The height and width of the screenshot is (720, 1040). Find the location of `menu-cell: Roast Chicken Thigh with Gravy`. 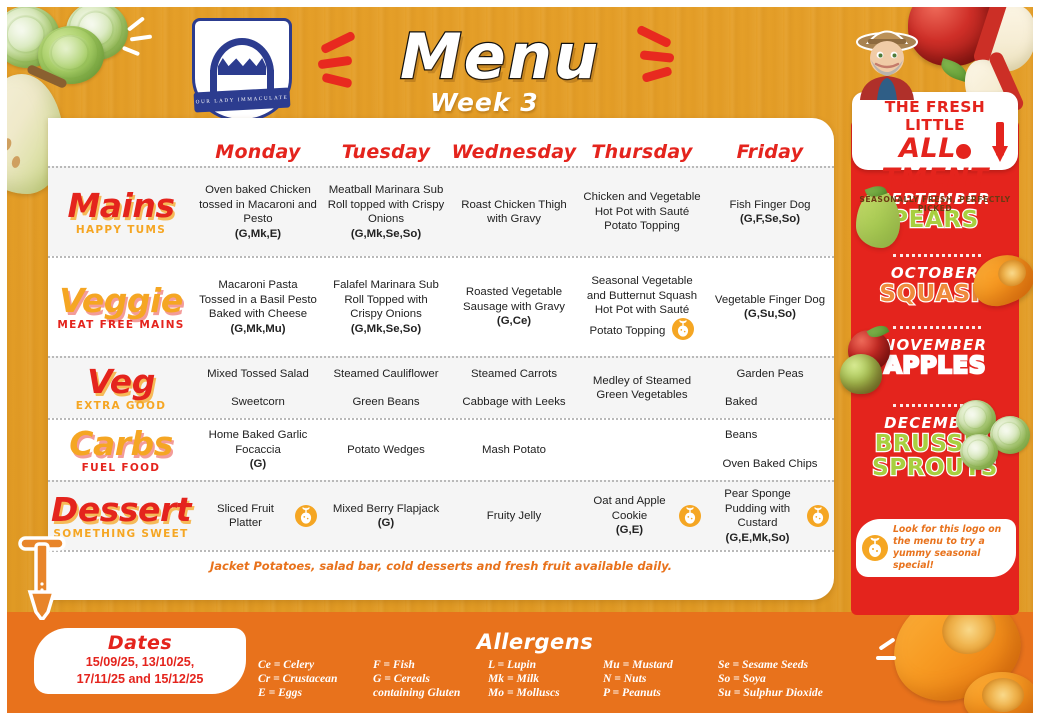

menu-cell: Roast Chicken Thigh with Gravy is located at coordinates (514, 212).